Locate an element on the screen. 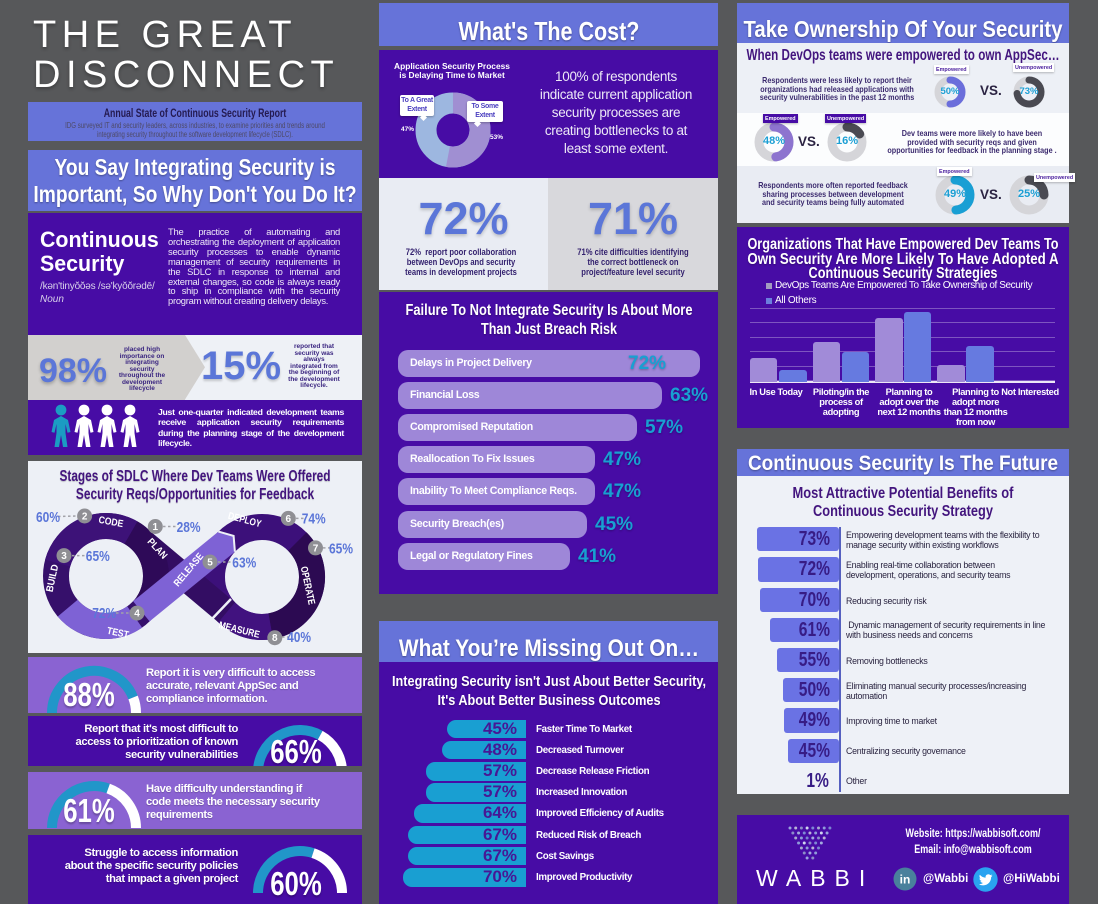 The width and height of the screenshot is (1098, 904). svg-text: in is located at coordinates (905, 880).